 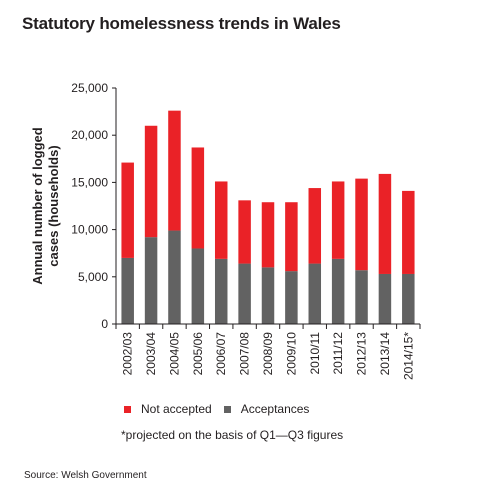 What do you see at coordinates (89, 135) in the screenshot?
I see `y-tick-label: 20,000` at bounding box center [89, 135].